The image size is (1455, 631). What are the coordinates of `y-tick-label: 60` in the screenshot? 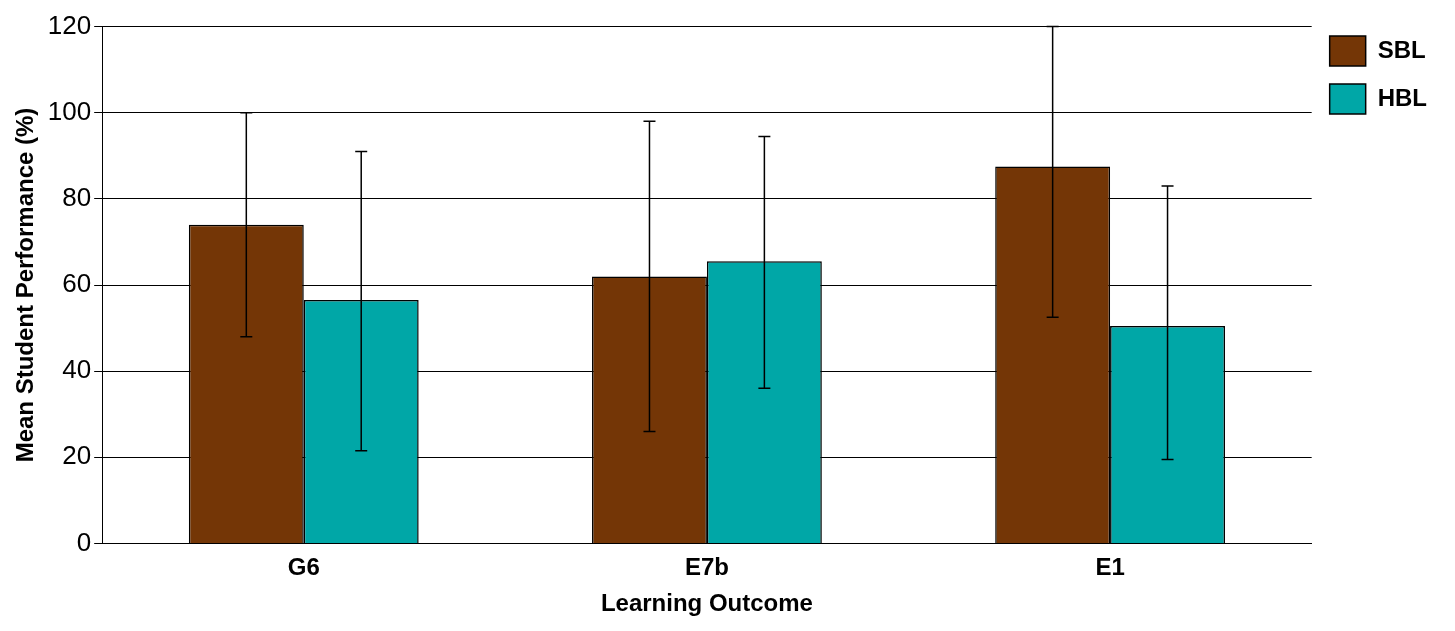 It's located at (77, 283).